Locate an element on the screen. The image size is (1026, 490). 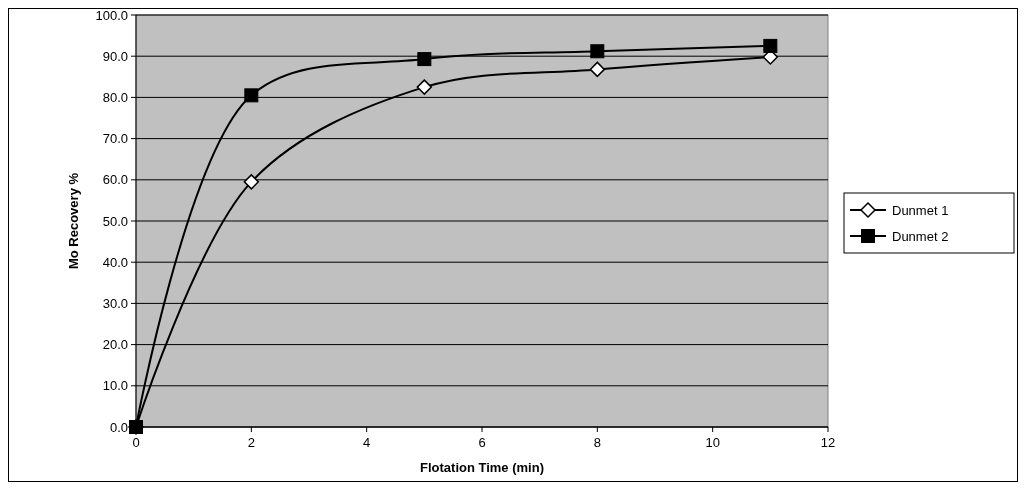
y-tick-label: 60.0 is located at coordinates (115, 180).